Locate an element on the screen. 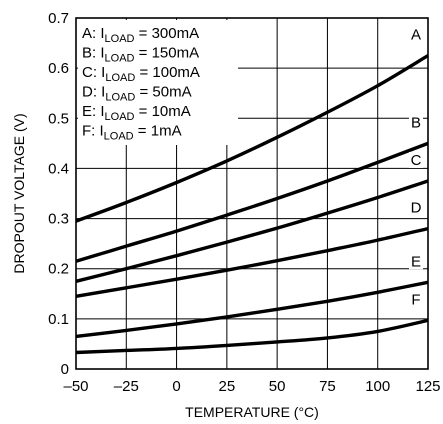 This screenshot has width=443, height=424. series-e-label: E is located at coordinates (416, 261).